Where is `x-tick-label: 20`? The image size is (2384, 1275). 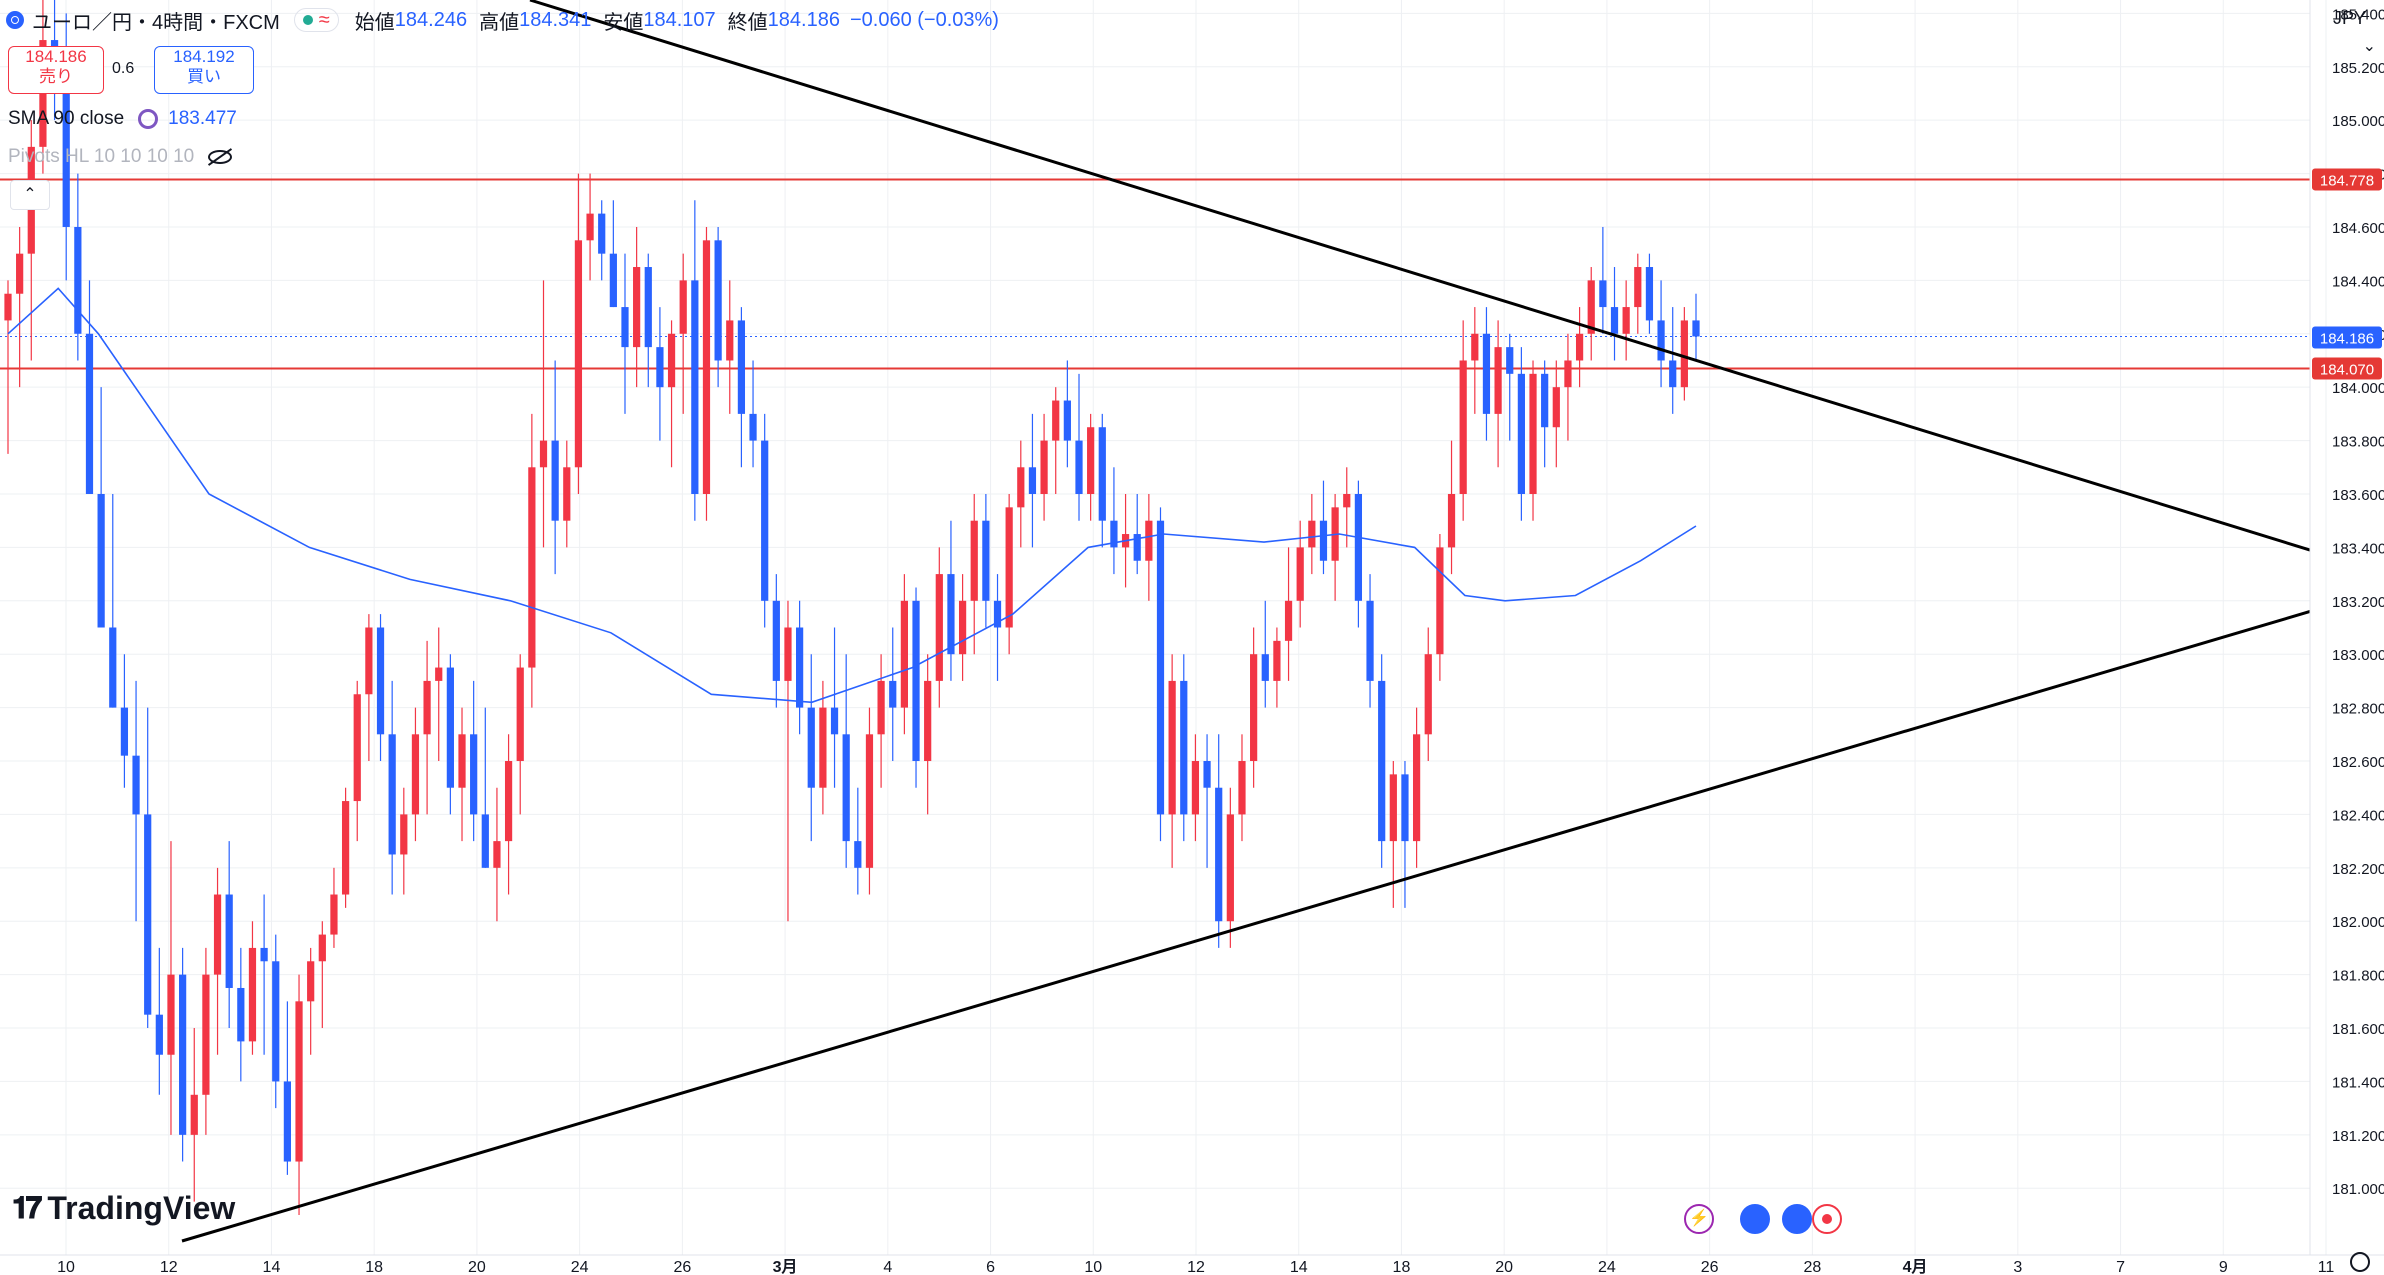 x-tick-label: 20 is located at coordinates (477, 1267).